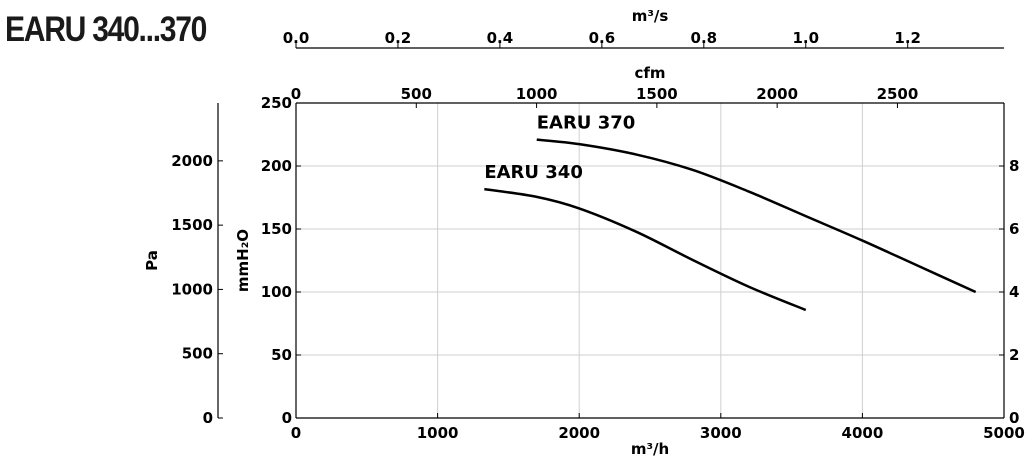 This screenshot has height=456, width=1031. What do you see at coordinates (243, 260) in the screenshot?
I see `mmh2o-axis-label: mmH₂O` at bounding box center [243, 260].